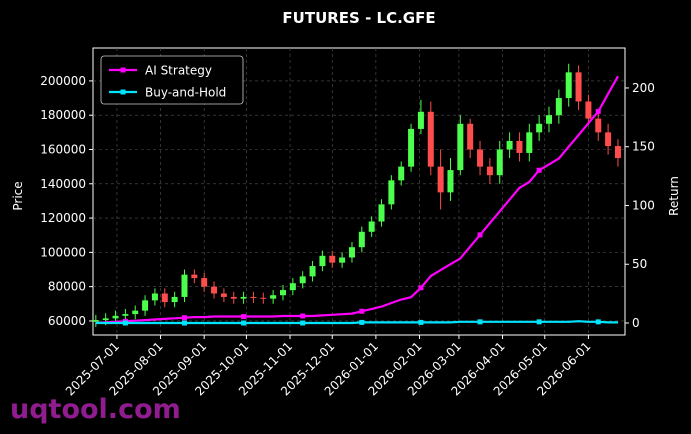 This screenshot has height=434, width=691. I want to click on y-tick-label: 120000, so click(63, 218).